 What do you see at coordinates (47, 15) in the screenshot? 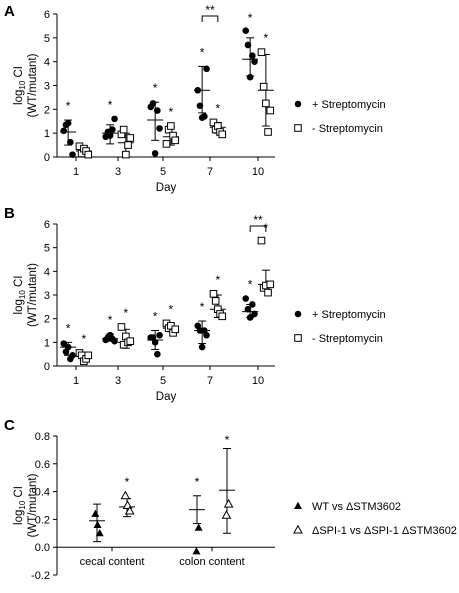
I see `y-tick-label: 6` at bounding box center [47, 15].